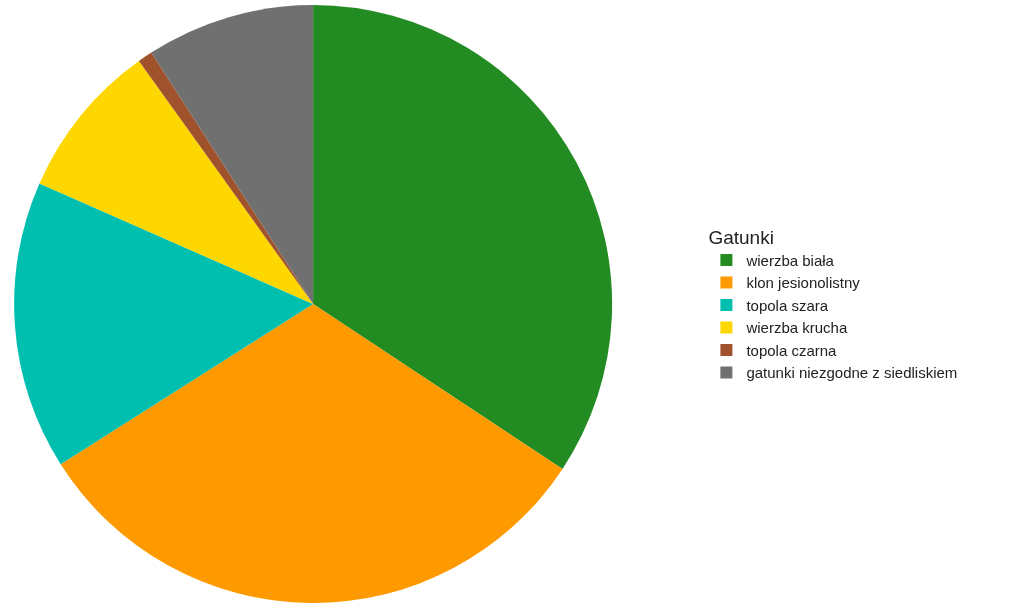 The width and height of the screenshot is (1012, 608). I want to click on legend-label: gatunki niezgodne z siedliskiem, so click(852, 373).